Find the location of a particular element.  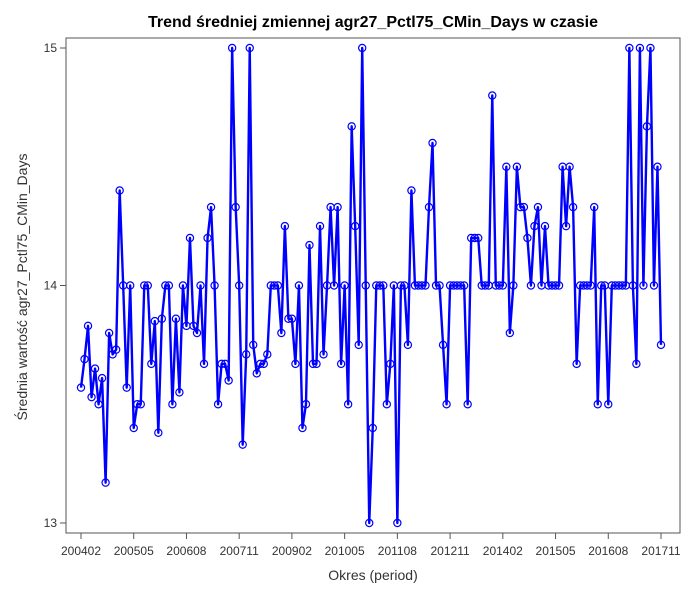

x-tick-label: 200402 is located at coordinates (81, 551).